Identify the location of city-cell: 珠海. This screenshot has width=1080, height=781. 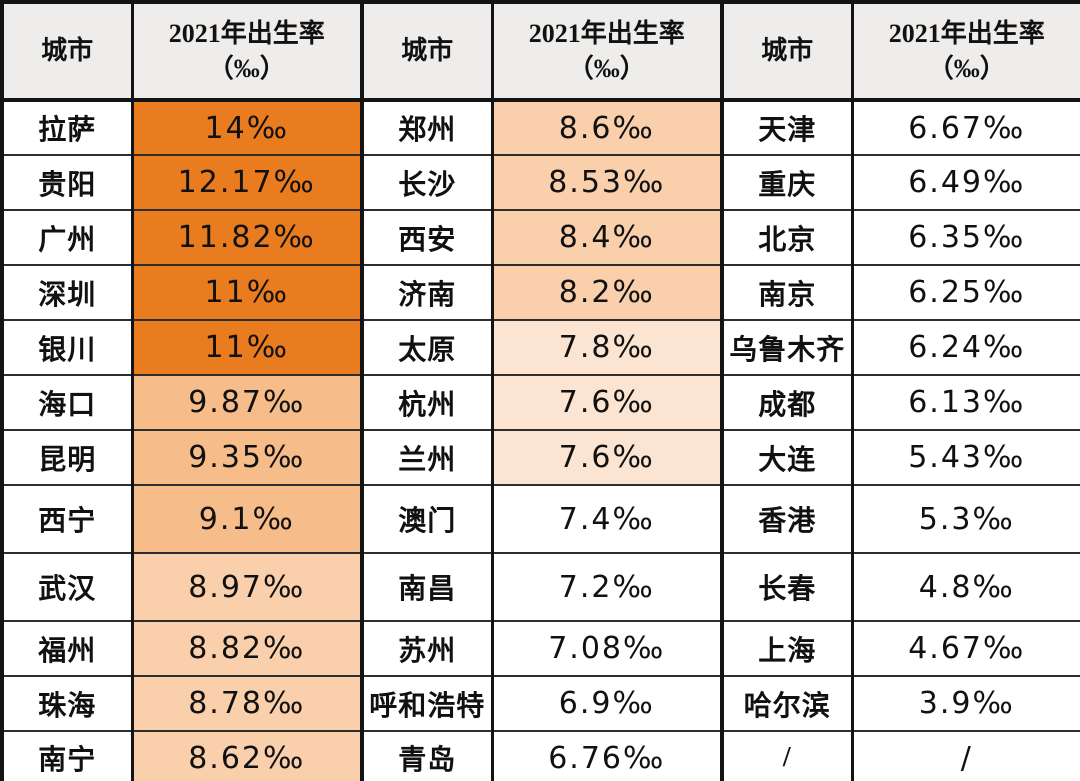
(67, 703).